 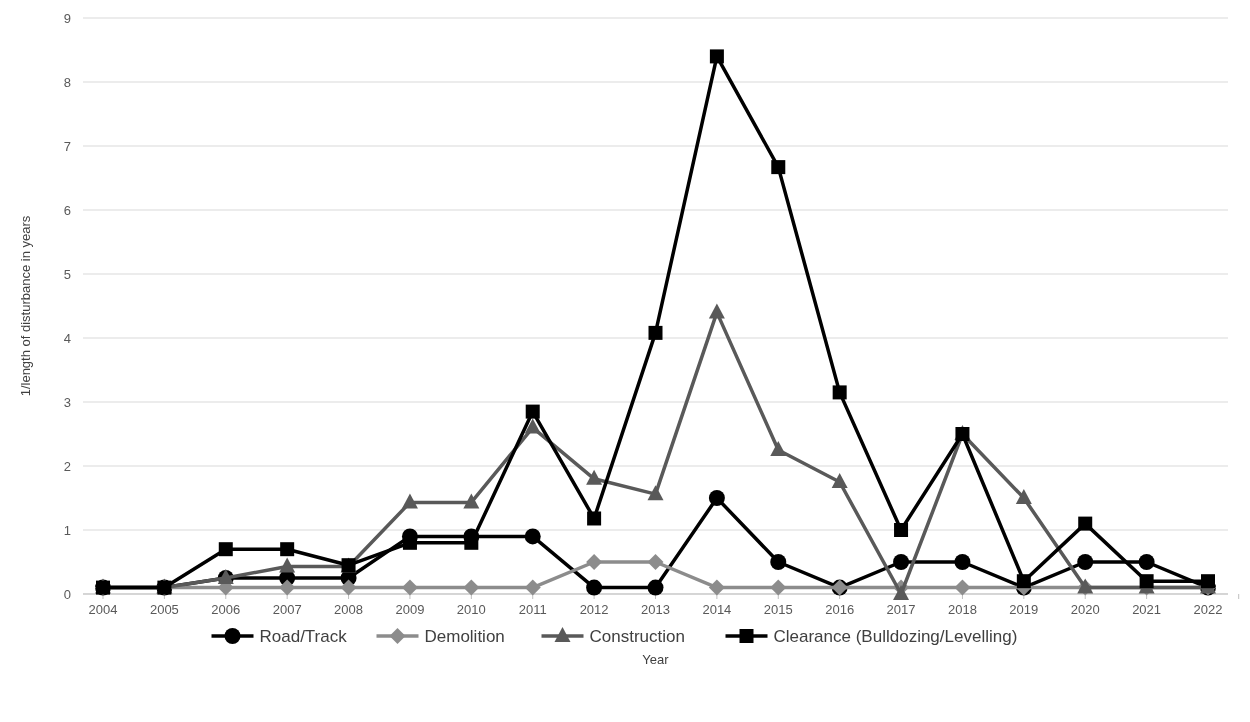 What do you see at coordinates (164, 609) in the screenshot?
I see `x-tick-label: 2005` at bounding box center [164, 609].